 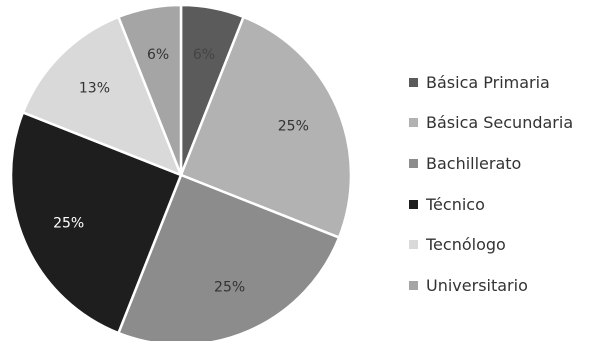 What do you see at coordinates (455, 204) in the screenshot?
I see `legend-label: Técnico` at bounding box center [455, 204].